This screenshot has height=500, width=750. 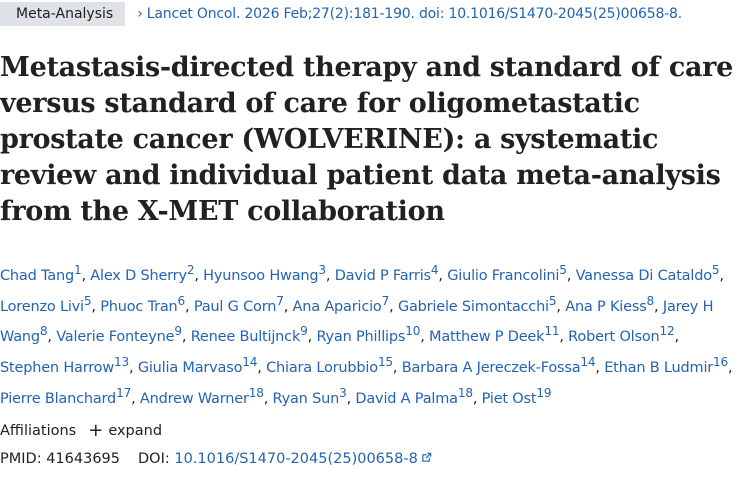 What do you see at coordinates (190, 368) in the screenshot?
I see `author-name-link: Giulia Marvaso` at bounding box center [190, 368].